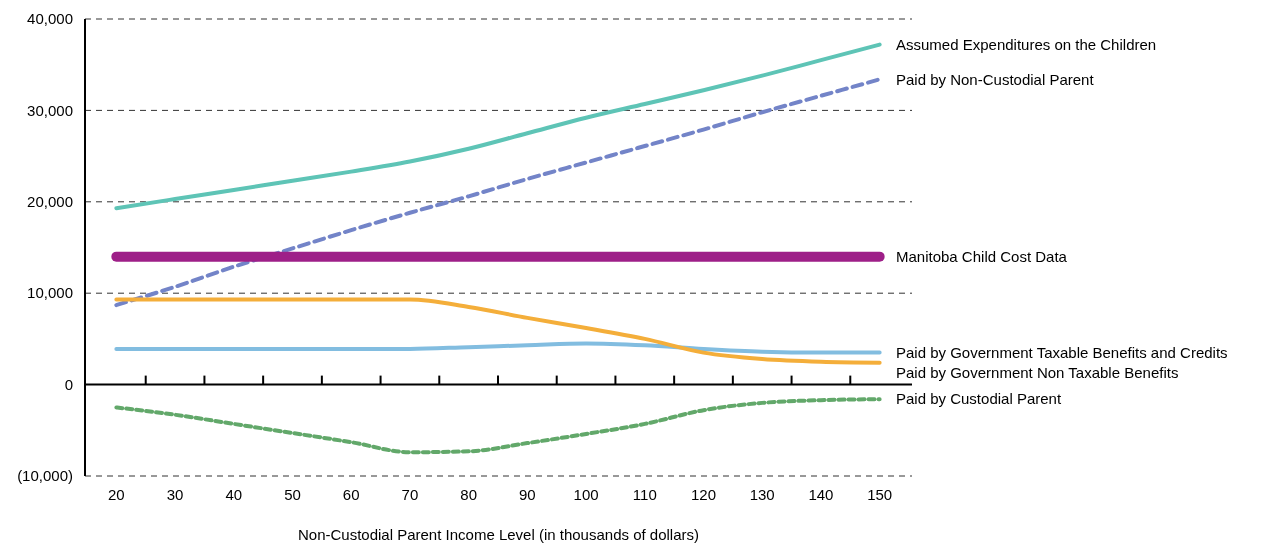 This screenshot has height=548, width=1272. I want to click on x-tick-label: 50, so click(292, 494).